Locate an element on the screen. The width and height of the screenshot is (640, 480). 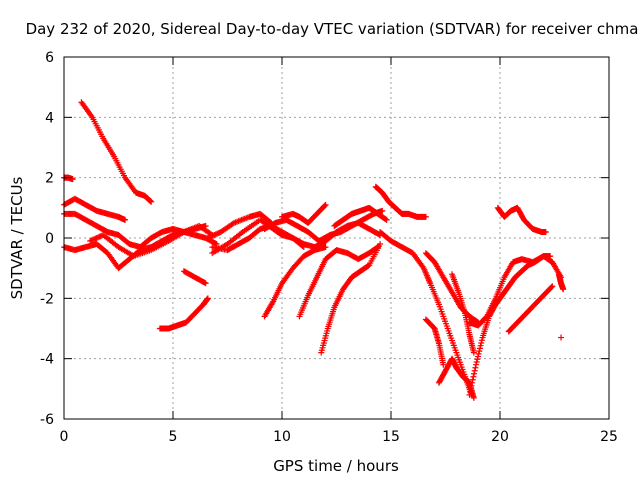
y-tick-label: -6 is located at coordinates (47, 420).